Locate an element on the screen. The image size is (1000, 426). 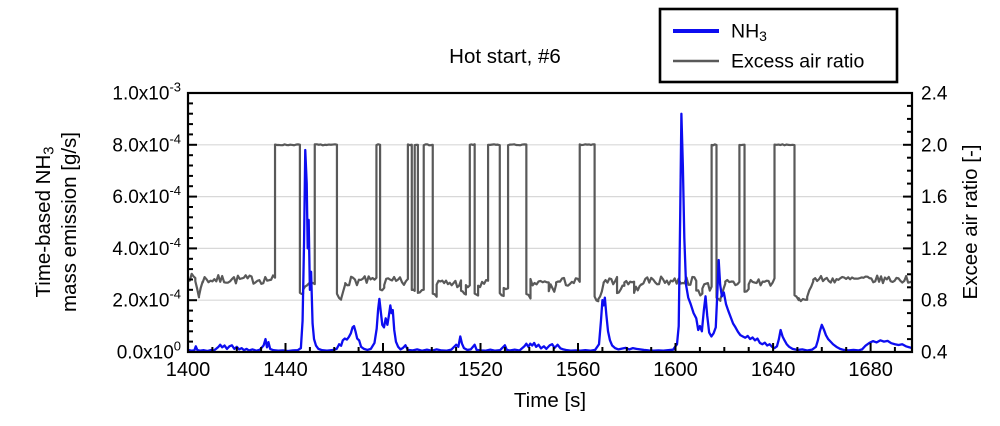
legend-box is located at coordinates (778, 45).